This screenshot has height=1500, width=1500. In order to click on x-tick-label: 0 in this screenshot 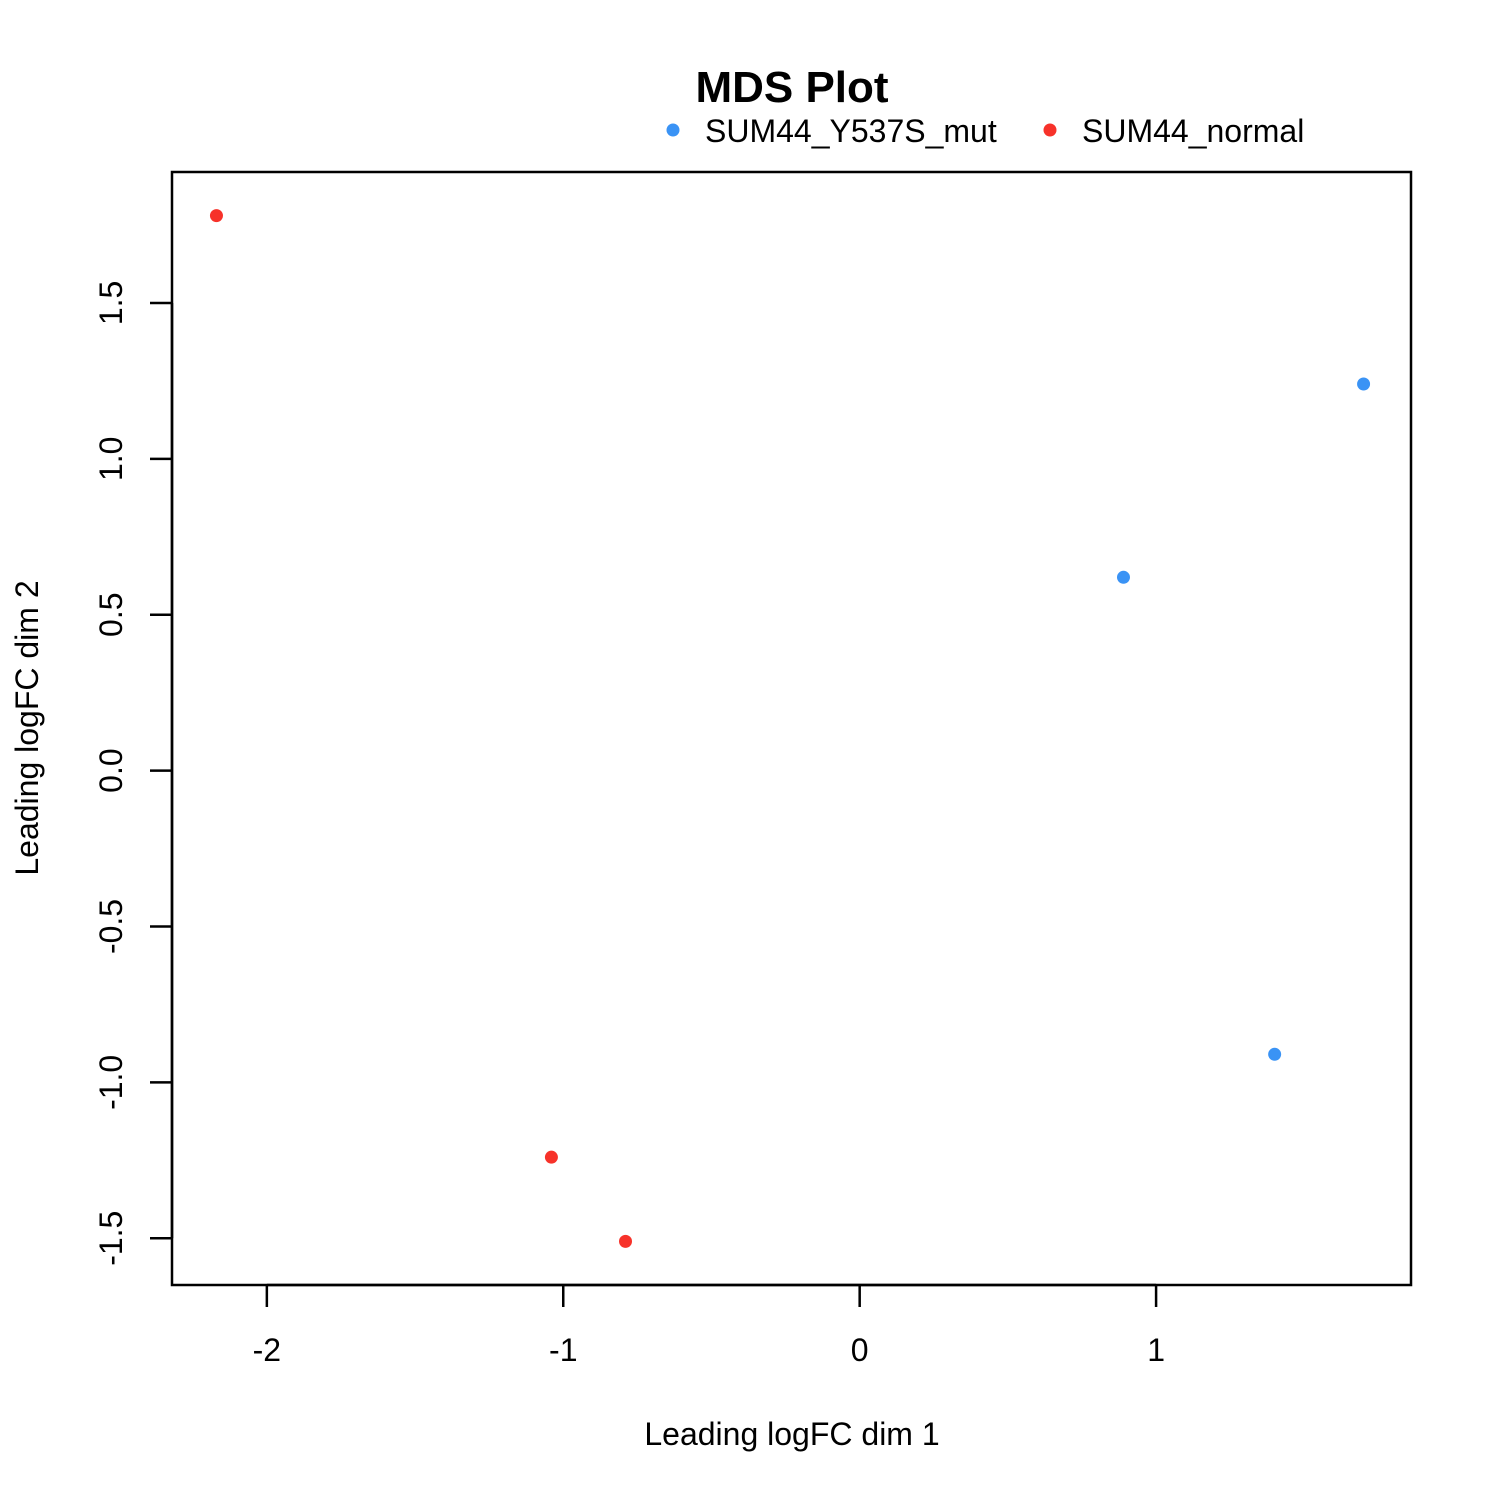, I will do `click(860, 1350)`.